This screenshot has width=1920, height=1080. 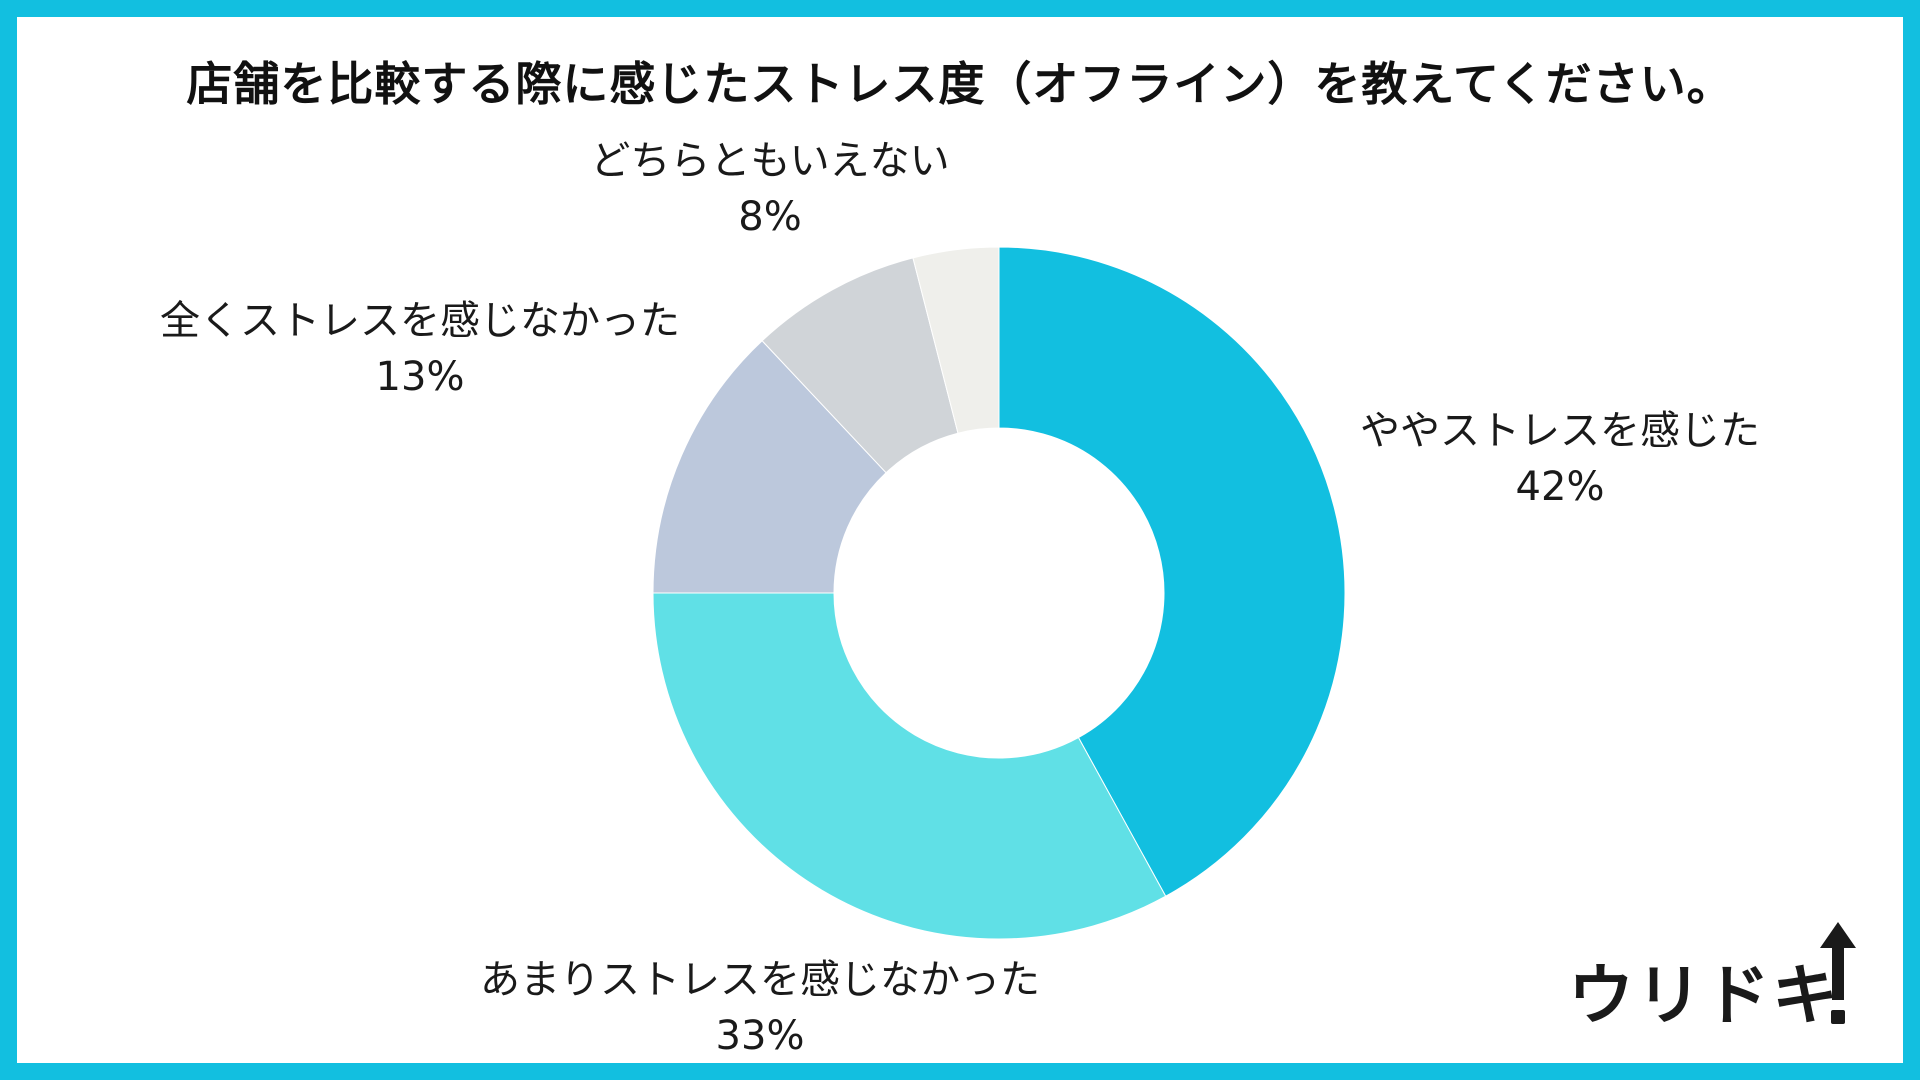 What do you see at coordinates (1560, 487) in the screenshot?
I see `slice-value-label: 42%` at bounding box center [1560, 487].